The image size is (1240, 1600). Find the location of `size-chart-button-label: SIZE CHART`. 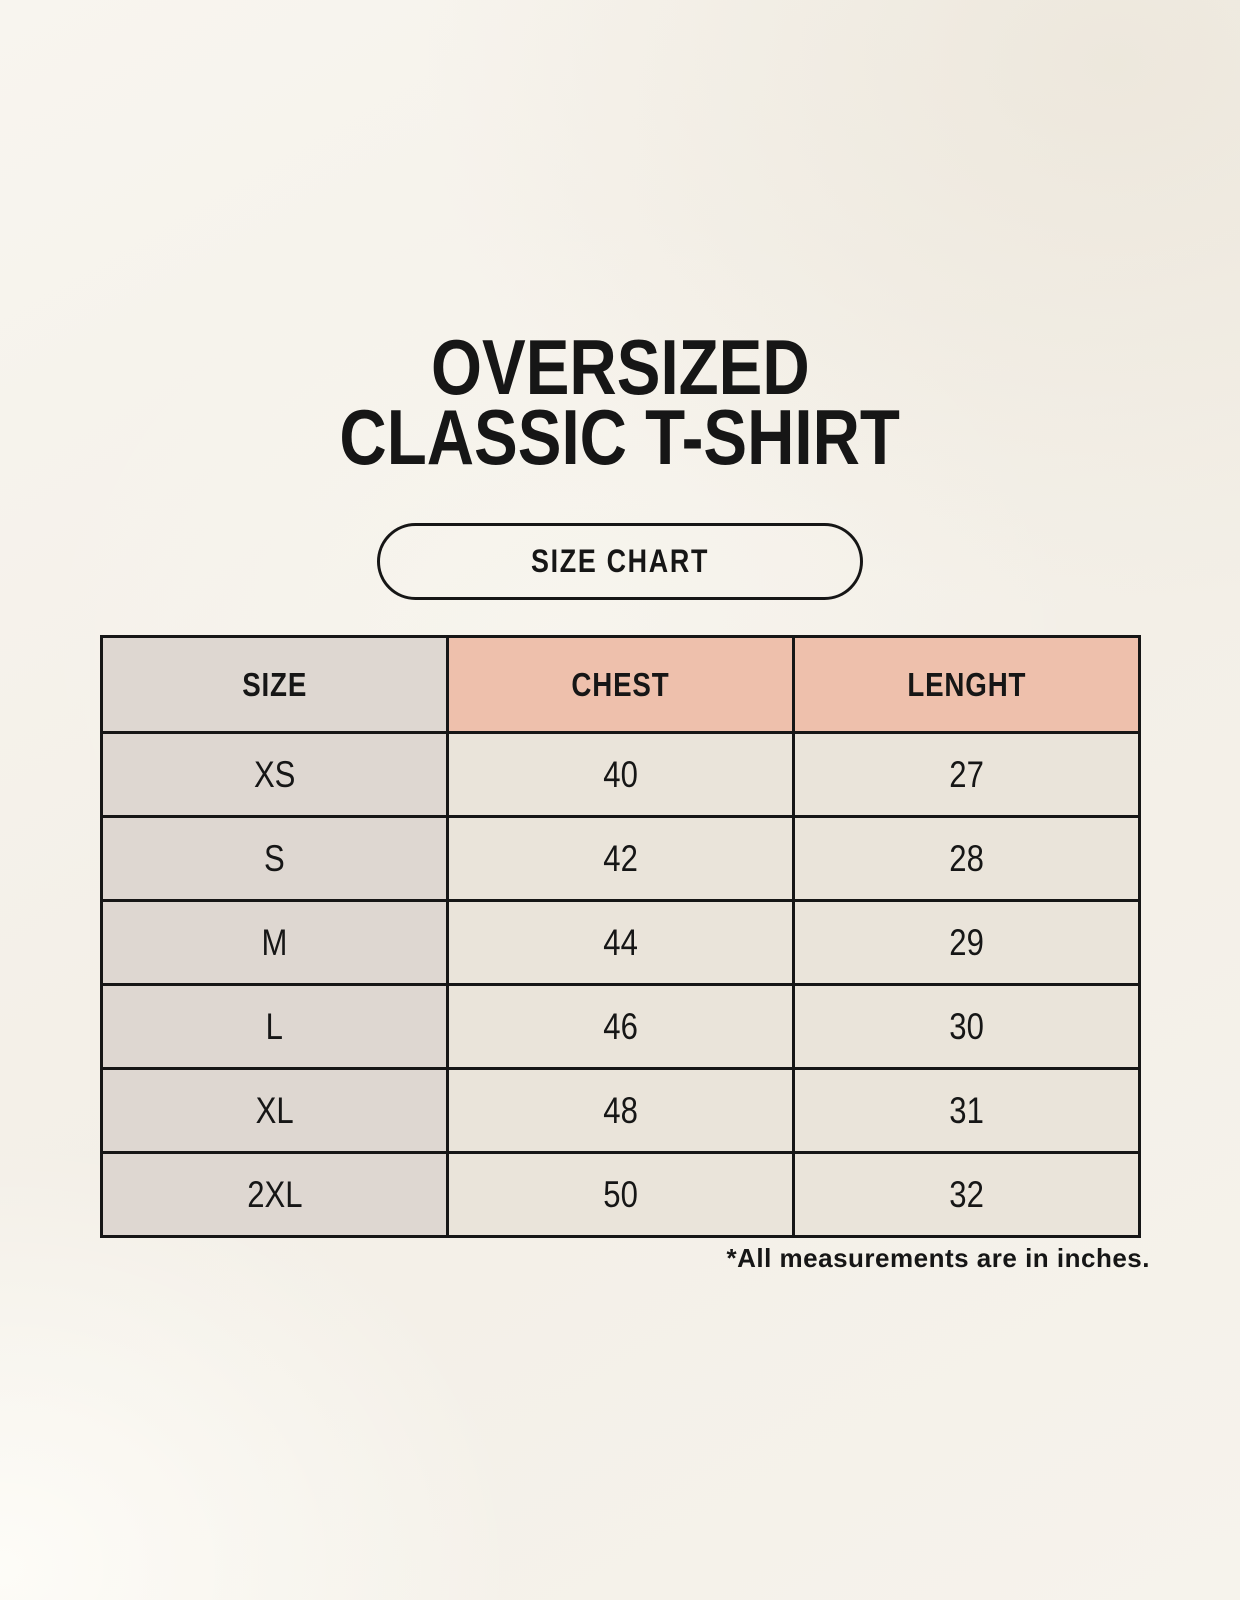

size-chart-button-label: SIZE CHART is located at coordinates (620, 561).